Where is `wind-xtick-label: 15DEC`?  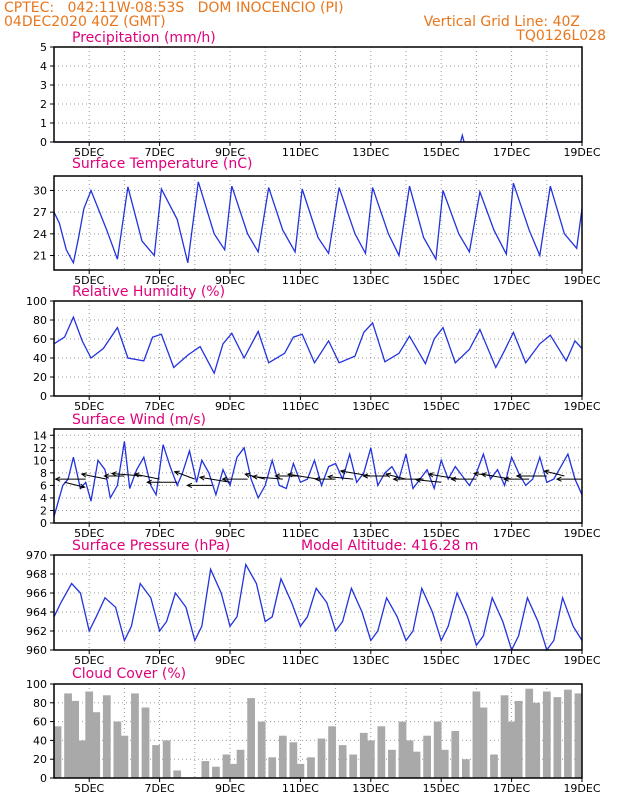
wind-xtick-label: 15DEC is located at coordinates (441, 533).